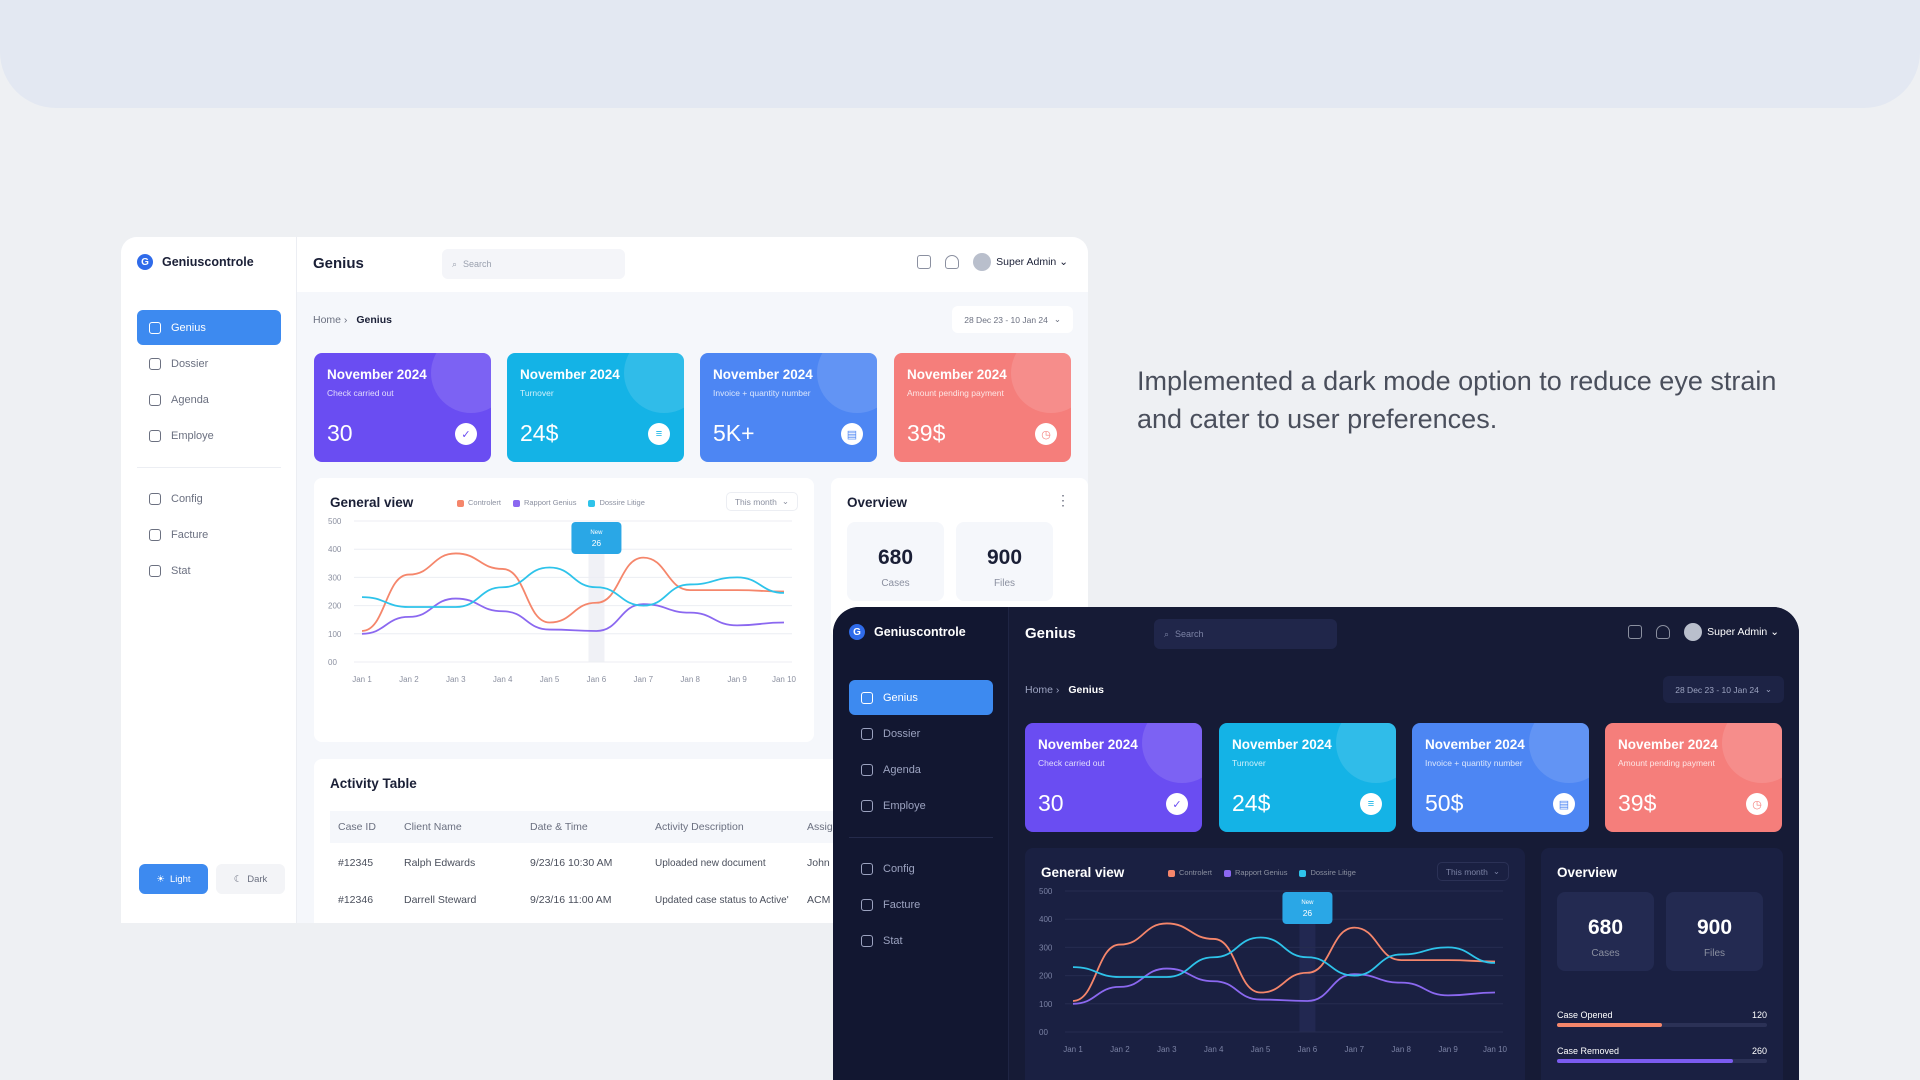  Describe the element at coordinates (722, 900) in the screenshot. I see `cell-description: Updated case status to Active'` at that location.